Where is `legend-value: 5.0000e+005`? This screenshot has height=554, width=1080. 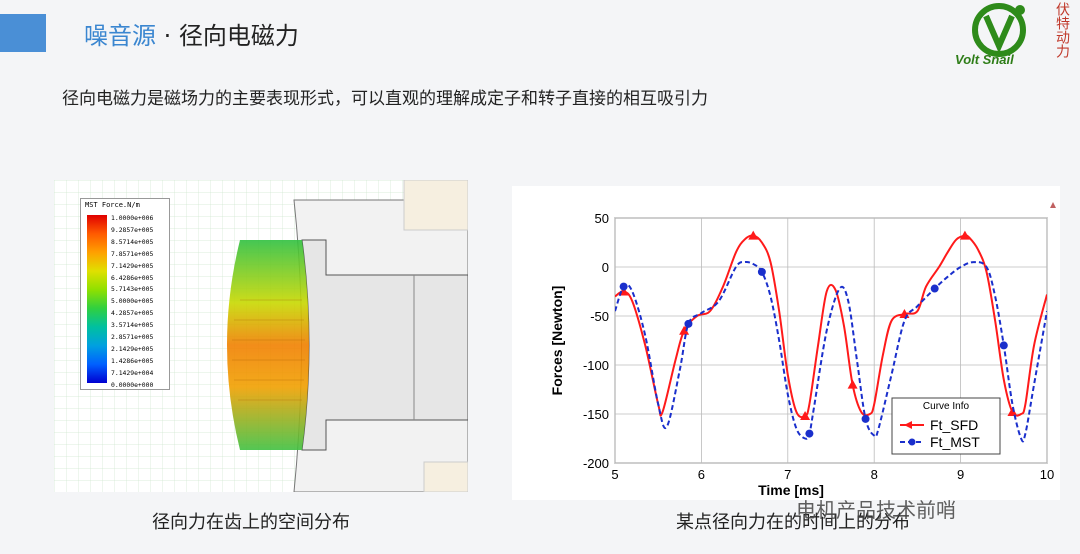
legend-value: 5.0000e+005 is located at coordinates (132, 301).